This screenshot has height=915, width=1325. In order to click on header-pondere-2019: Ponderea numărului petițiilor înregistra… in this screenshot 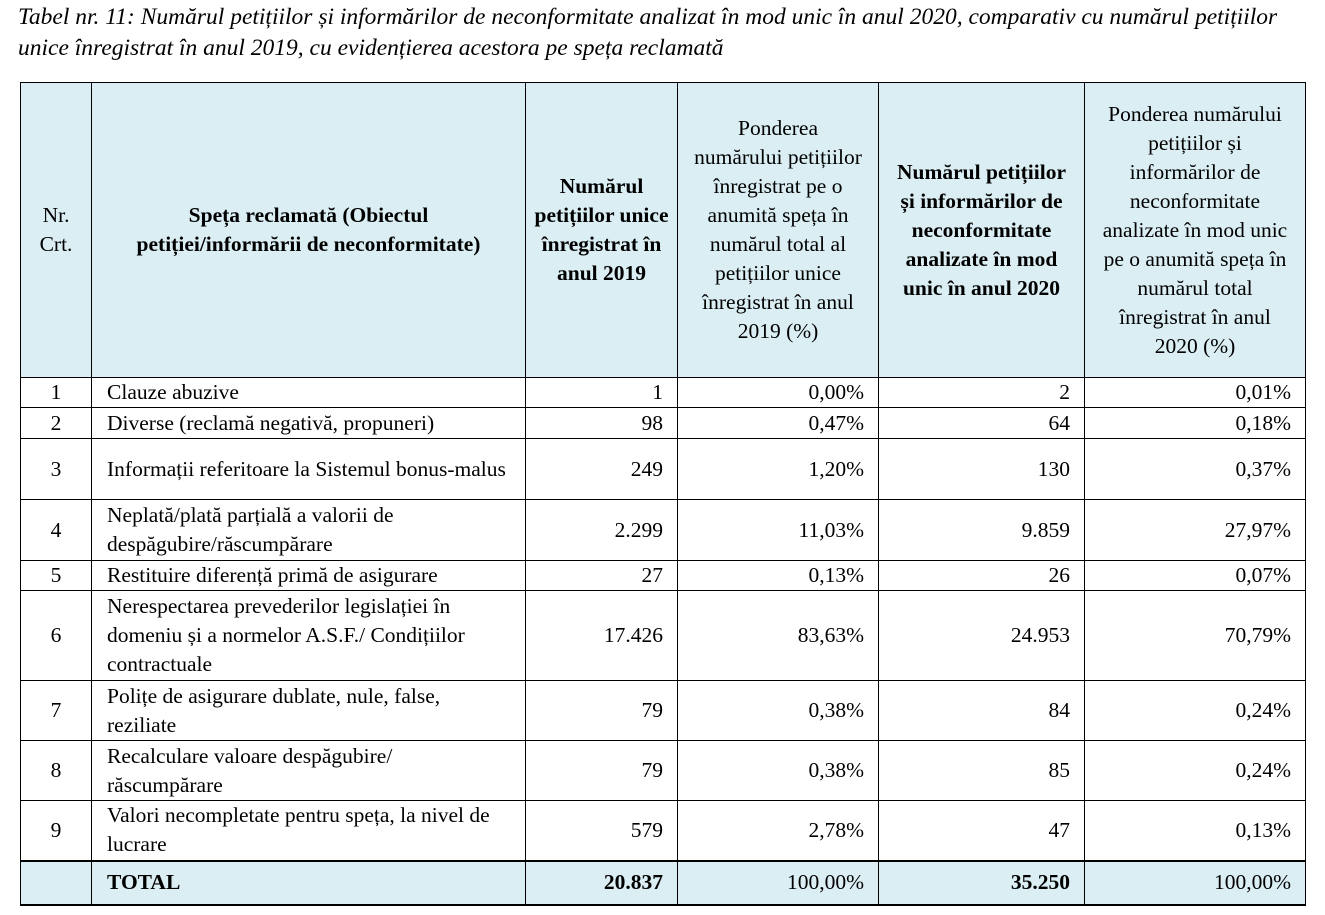, I will do `click(778, 230)`.